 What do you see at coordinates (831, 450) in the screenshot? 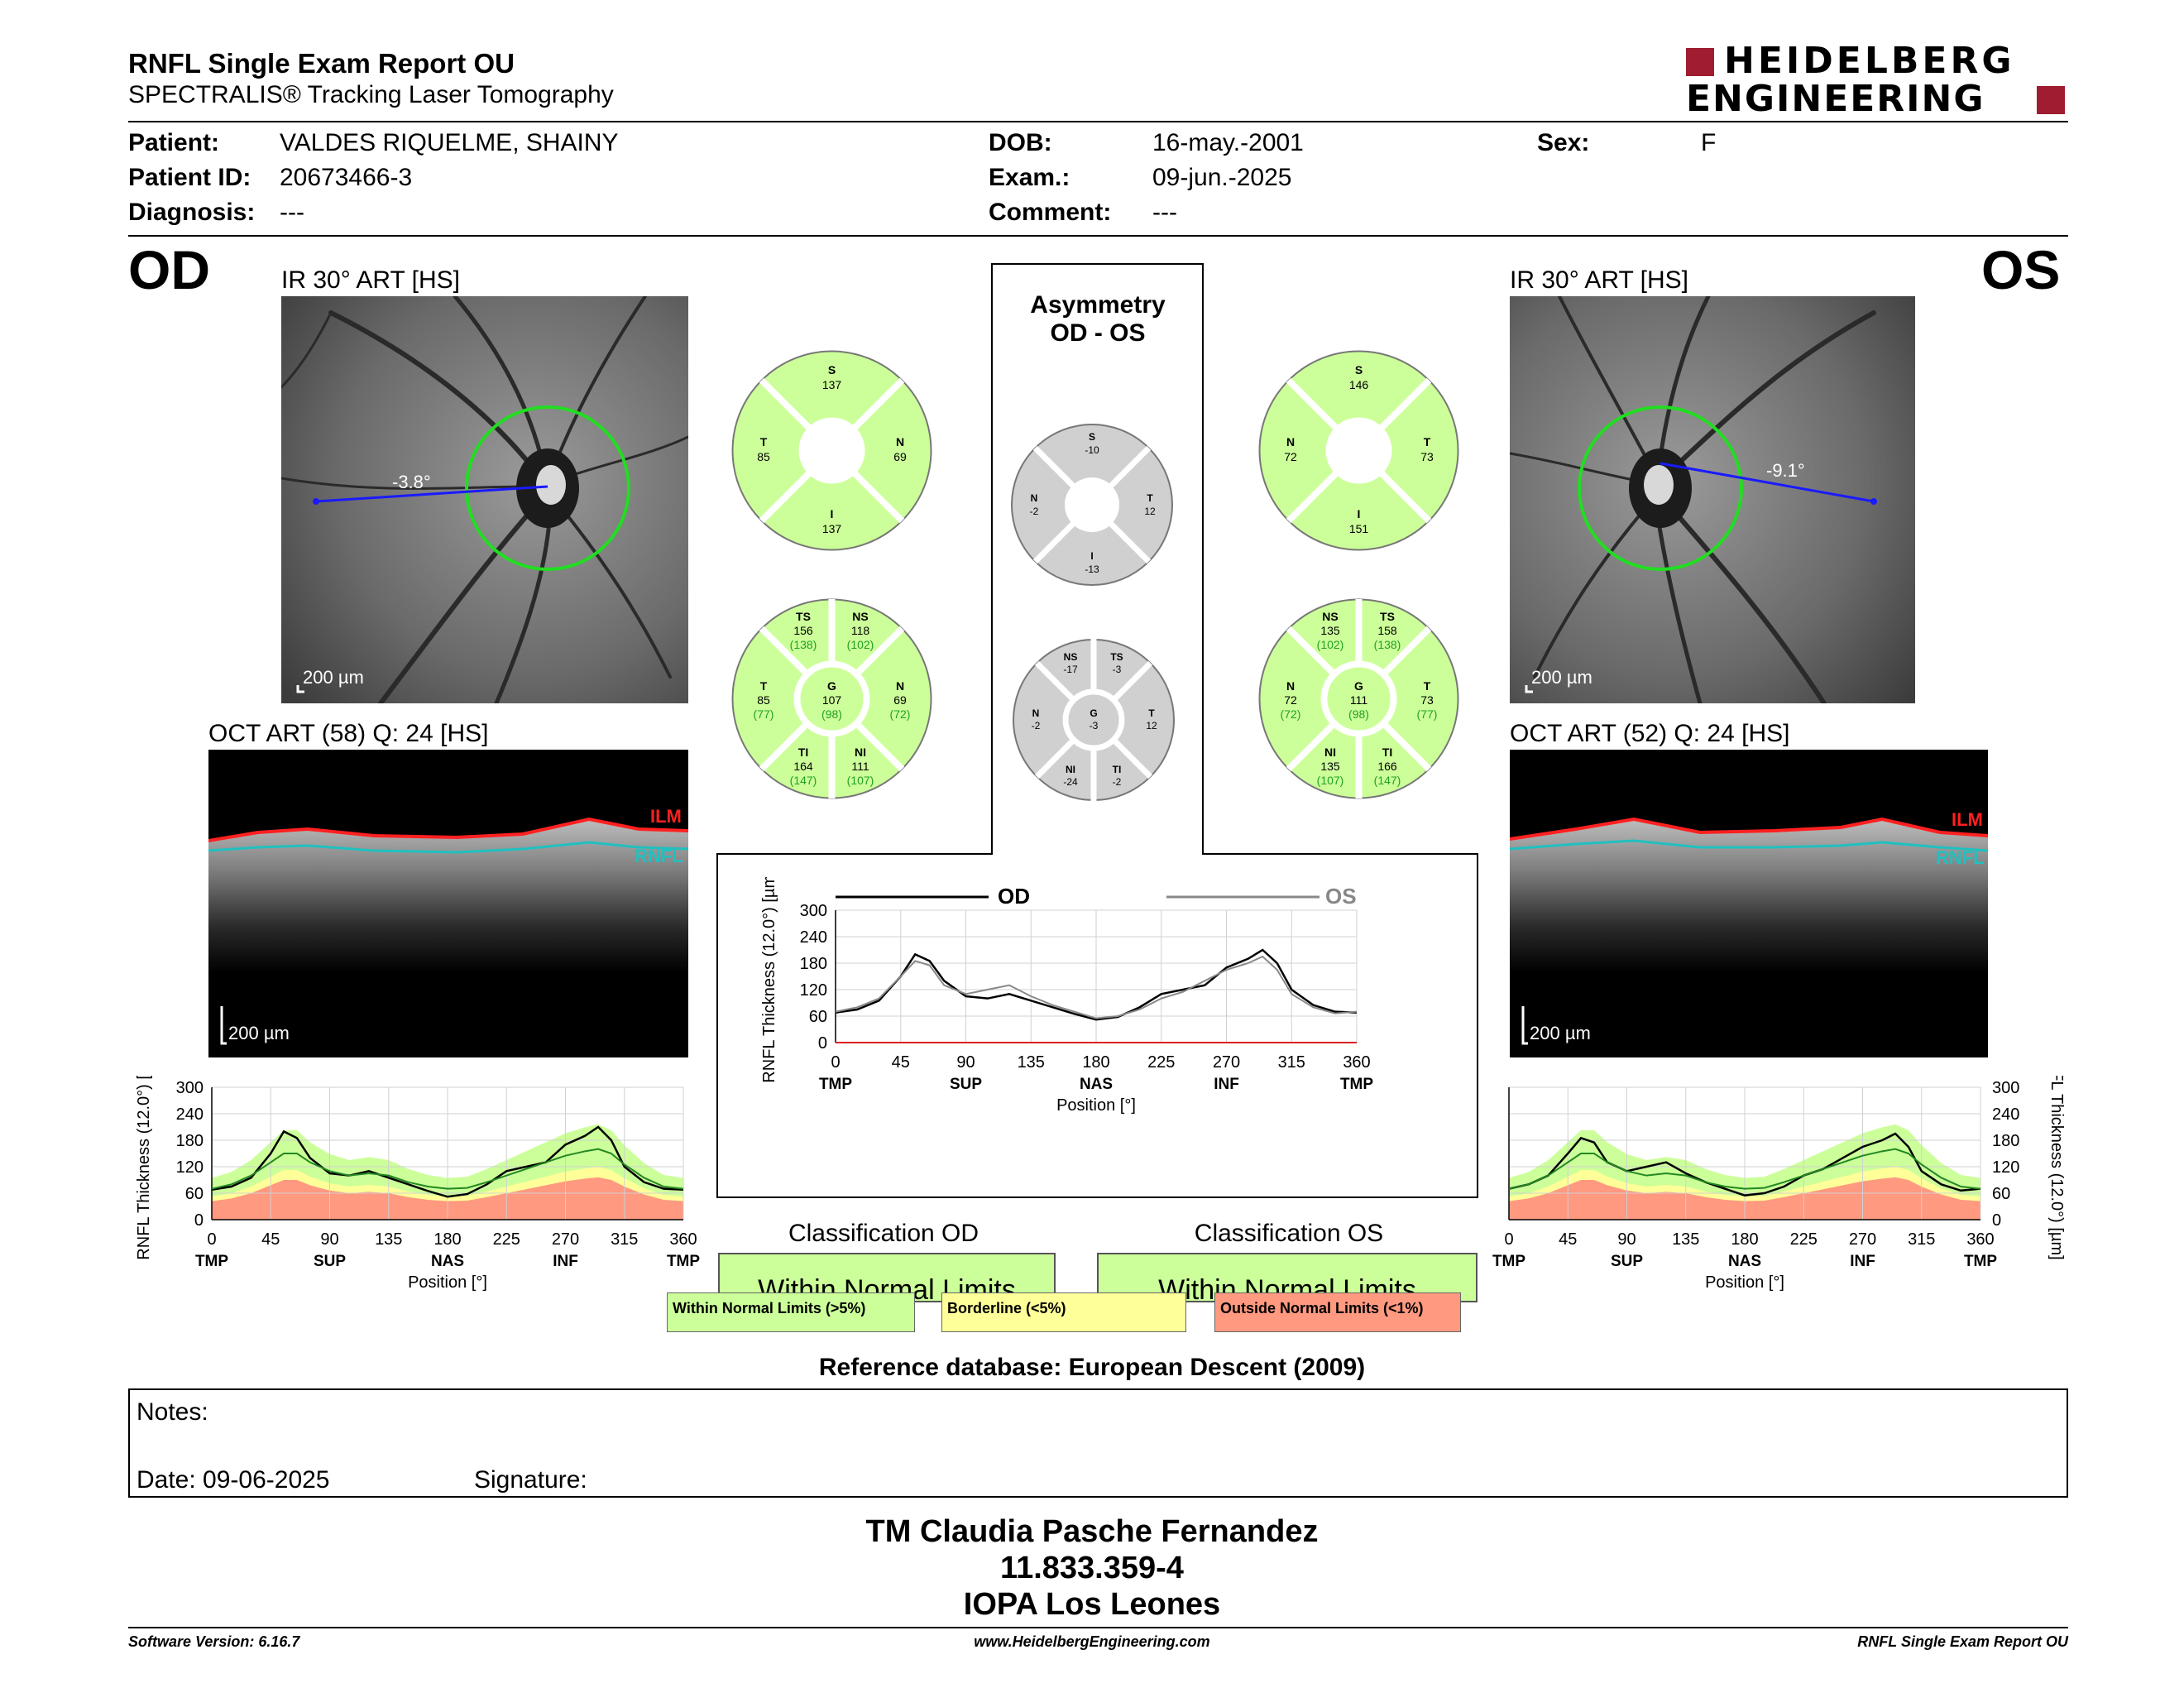
I see `od-quadrant-chart: S 137 T 85 N 69 I 137` at bounding box center [831, 450].